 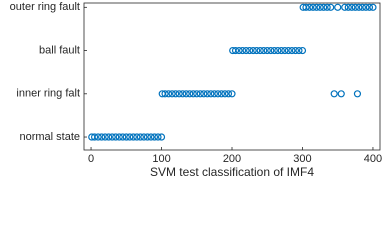 What do you see at coordinates (91, 159) in the screenshot?
I see `x-tick-label: 0` at bounding box center [91, 159].